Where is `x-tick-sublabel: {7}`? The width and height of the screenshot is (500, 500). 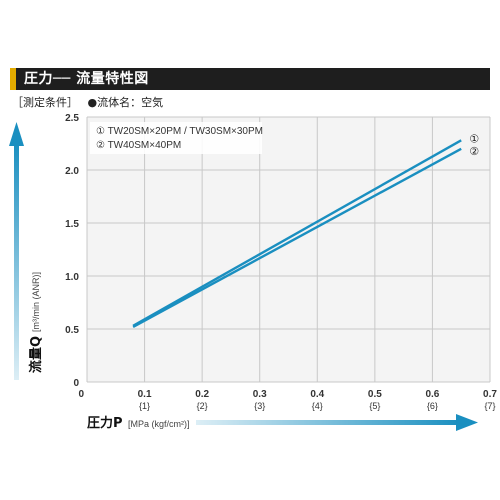
x-tick-sublabel: {7} is located at coordinates (489, 406).